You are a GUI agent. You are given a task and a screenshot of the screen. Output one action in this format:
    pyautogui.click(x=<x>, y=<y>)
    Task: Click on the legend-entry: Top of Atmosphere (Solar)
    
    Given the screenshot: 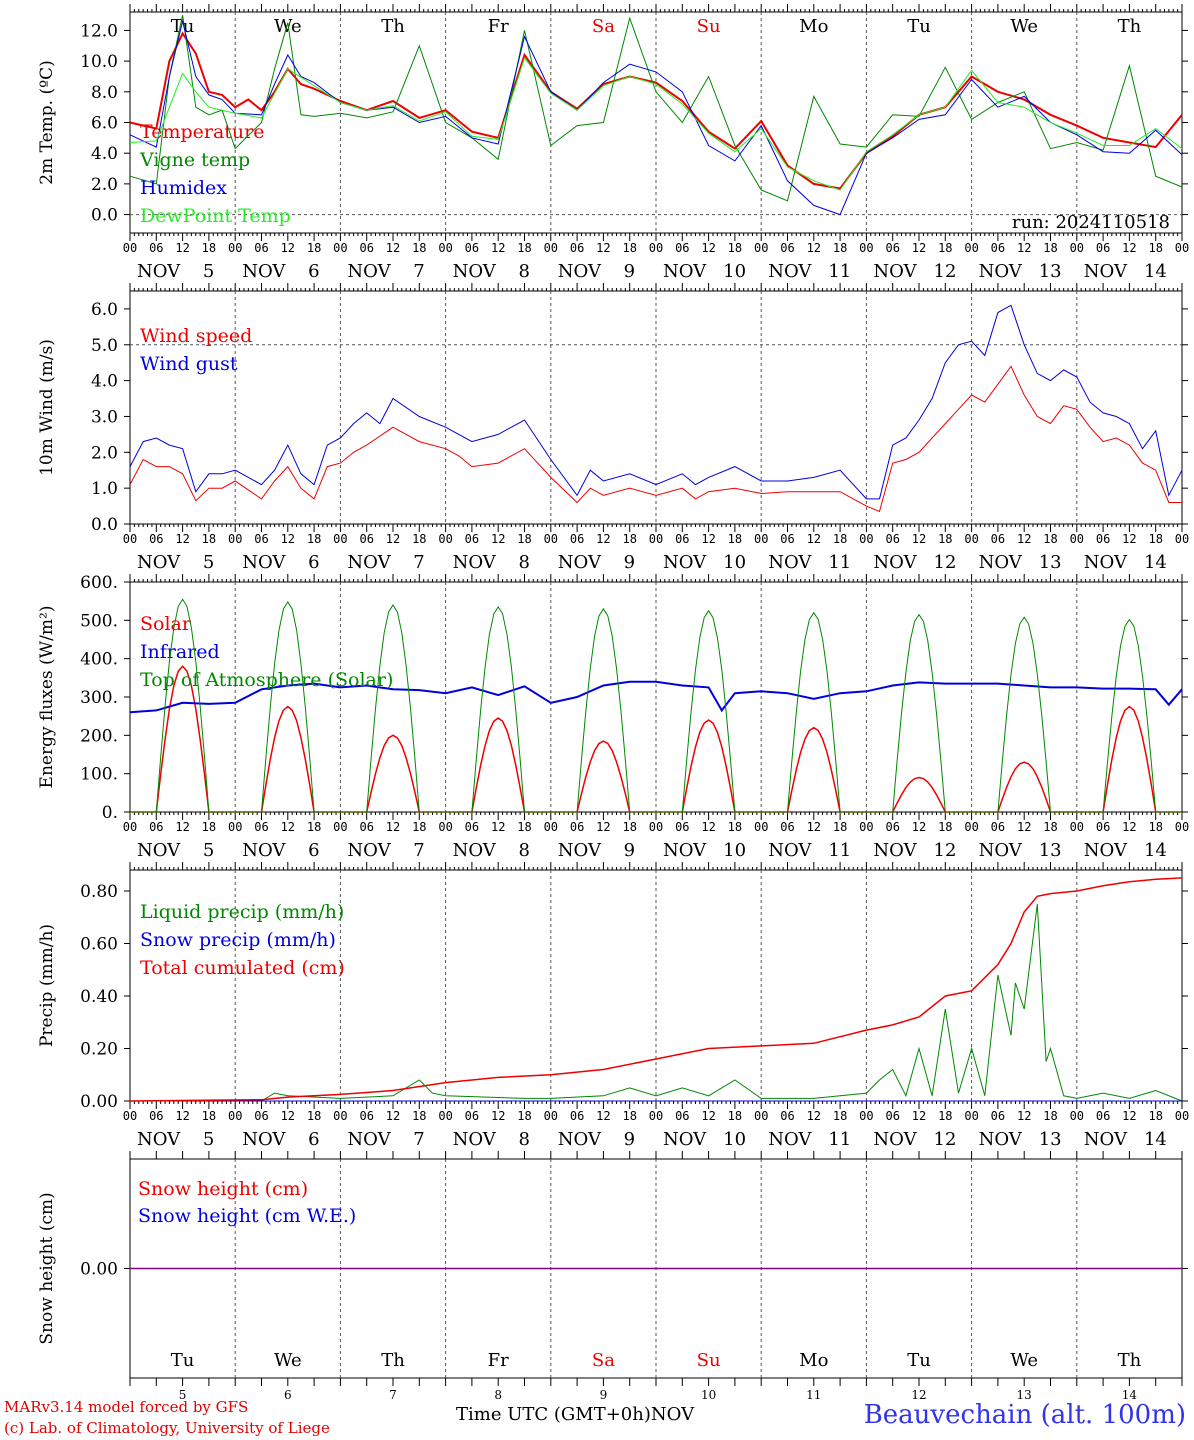 What is the action you would take?
    pyautogui.click(x=266, y=680)
    